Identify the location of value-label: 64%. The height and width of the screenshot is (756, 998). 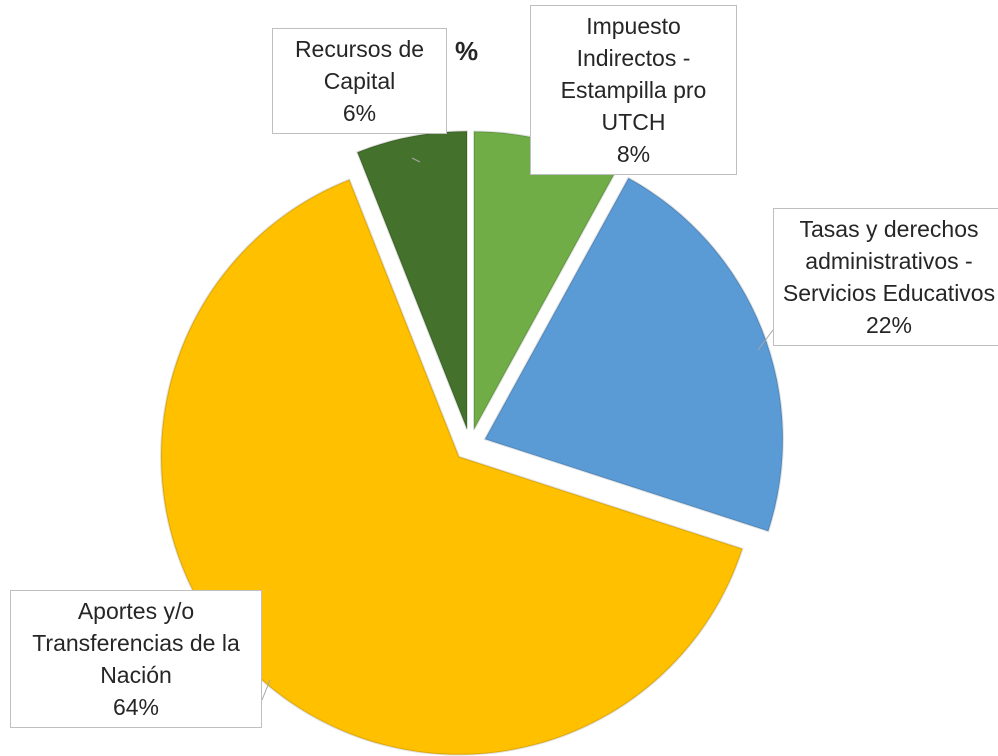
(136, 707).